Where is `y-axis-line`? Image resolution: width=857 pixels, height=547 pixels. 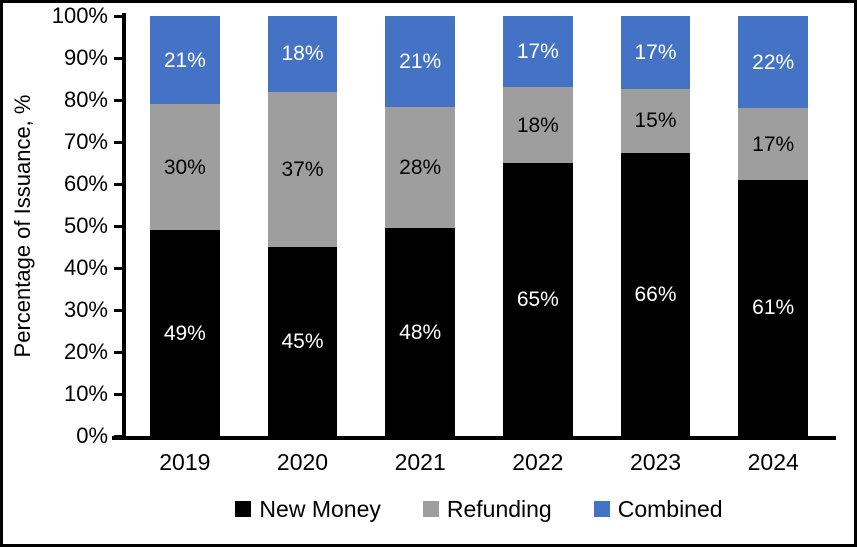 y-axis-line is located at coordinates (124, 226).